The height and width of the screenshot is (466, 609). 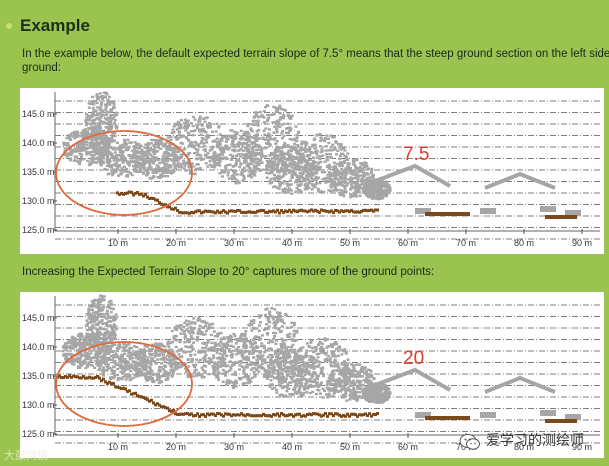 I want to click on wechat-icon, so click(x=469, y=442).